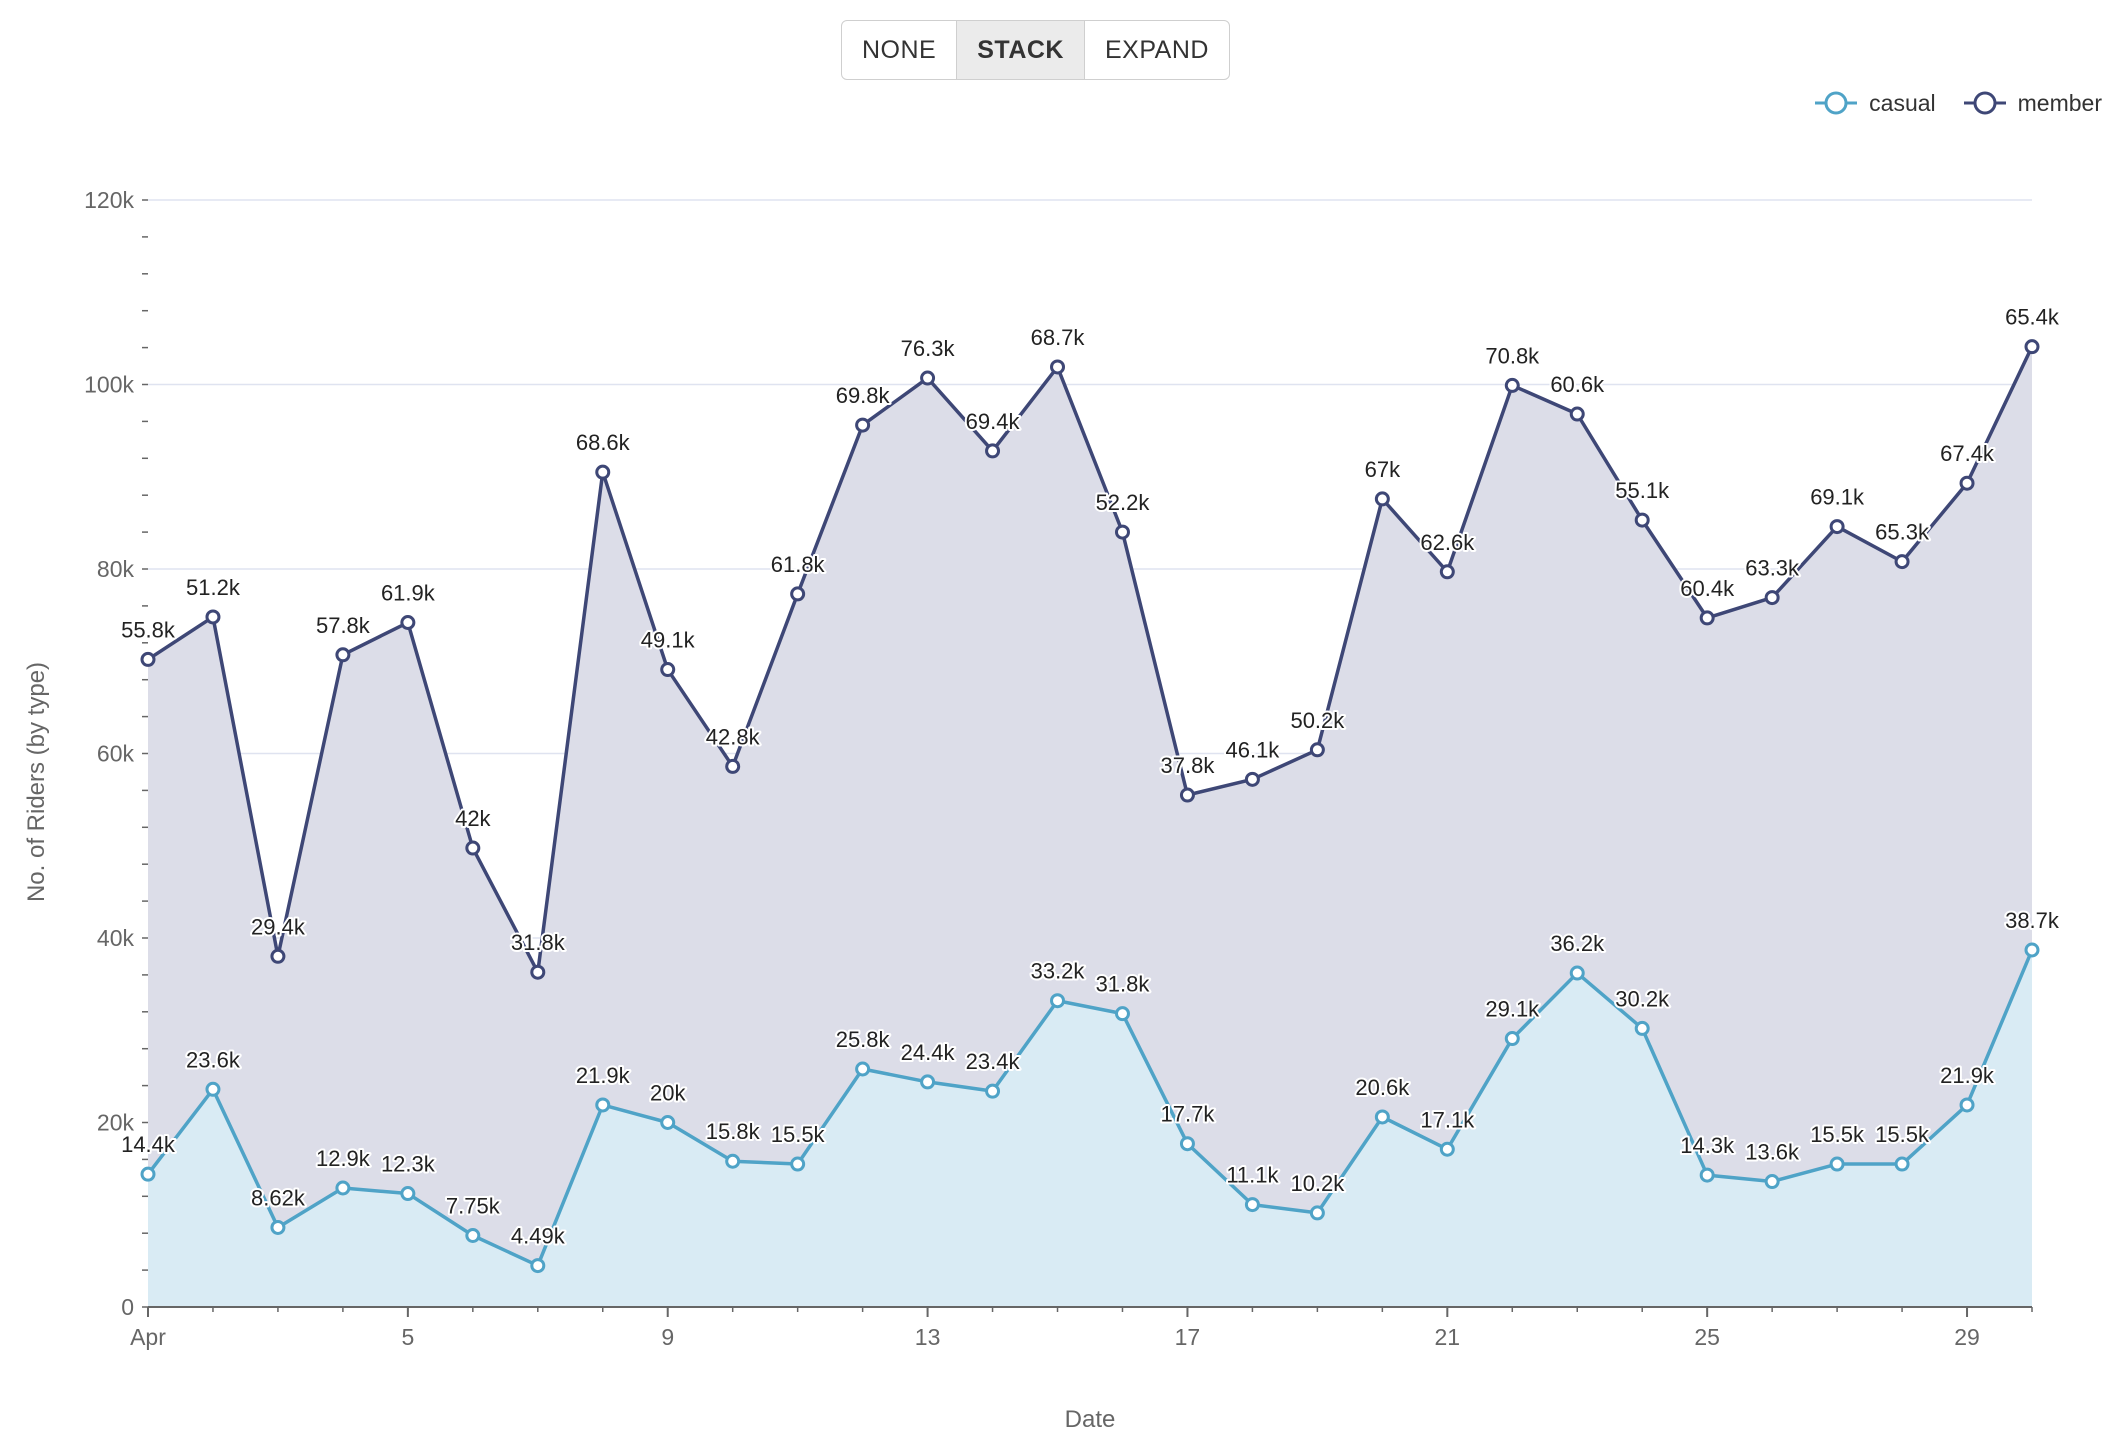  Describe the element at coordinates (1642, 998) in the screenshot. I see `data-label-casual: 30.2k` at that location.